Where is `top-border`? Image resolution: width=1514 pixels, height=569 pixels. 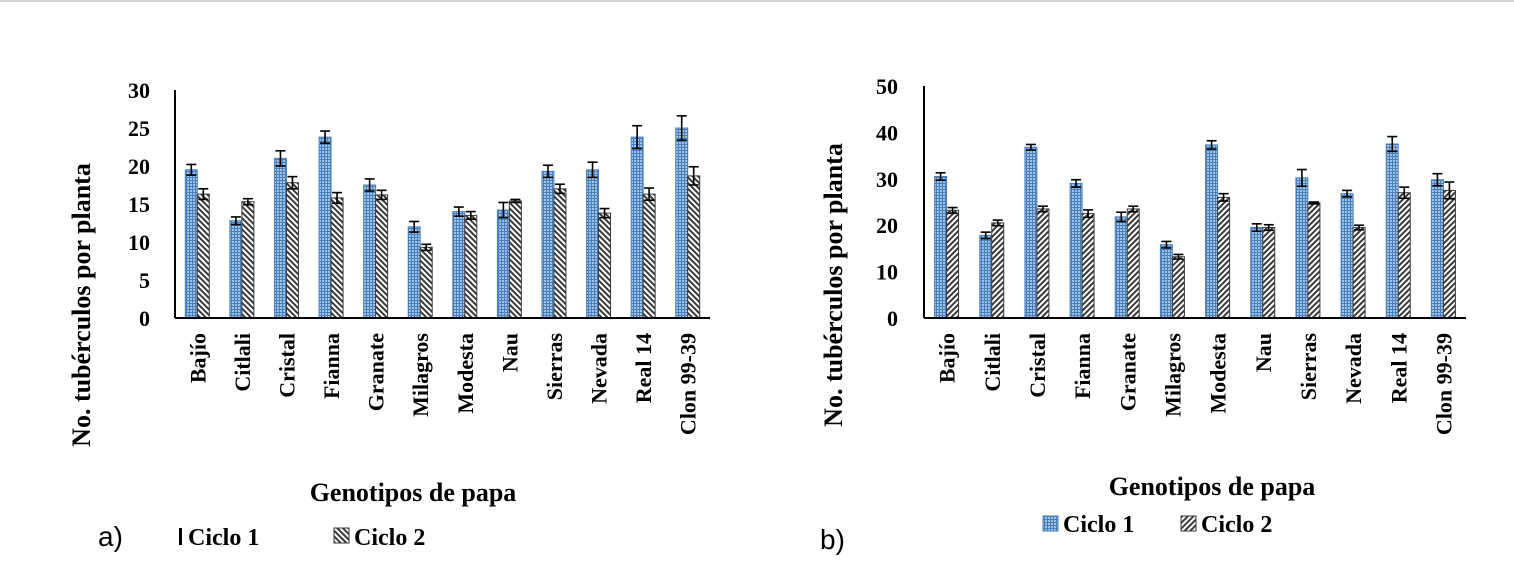 top-border is located at coordinates (757, 1).